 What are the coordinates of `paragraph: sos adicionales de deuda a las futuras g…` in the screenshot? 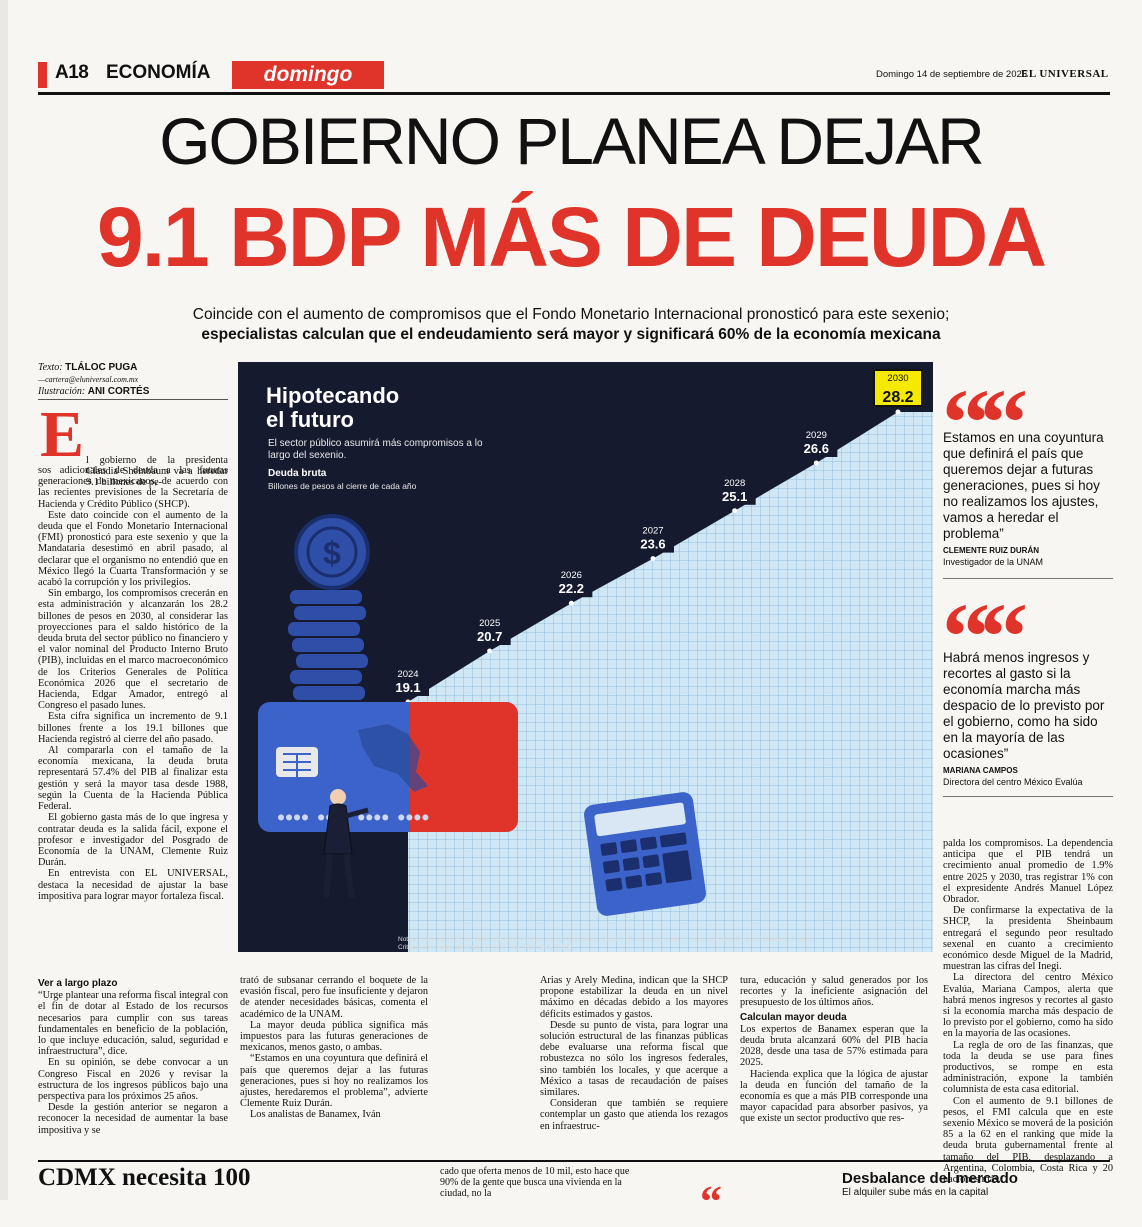 It's located at (133, 487).